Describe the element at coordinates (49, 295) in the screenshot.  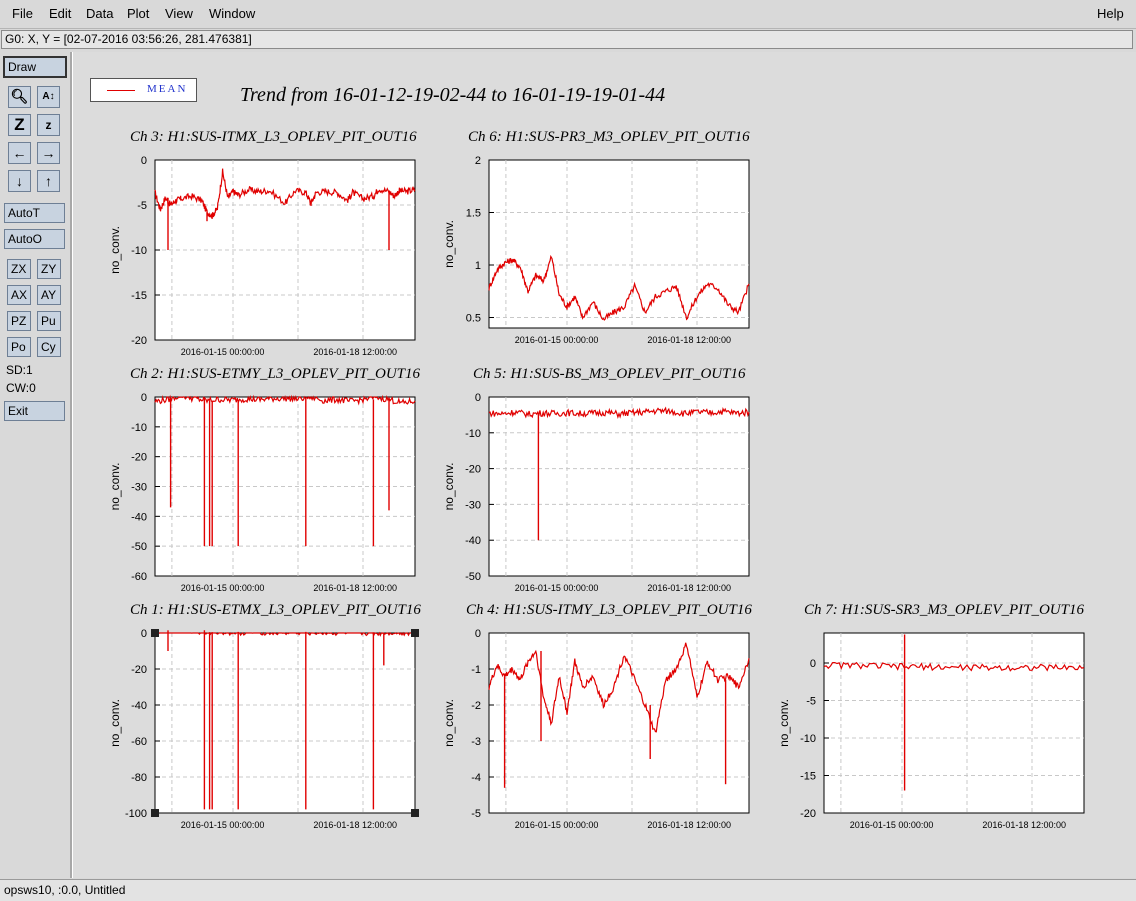
I see `ay-button: AY` at that location.